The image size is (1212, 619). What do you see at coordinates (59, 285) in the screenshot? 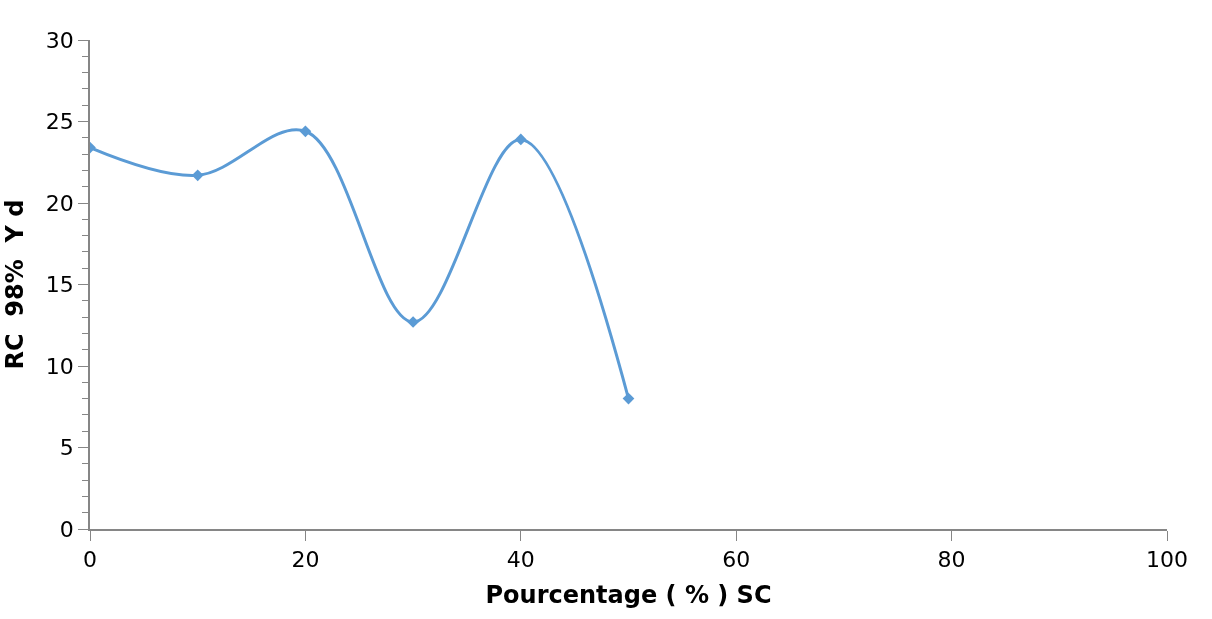
I see `y-tick-label: 15` at bounding box center [59, 285].